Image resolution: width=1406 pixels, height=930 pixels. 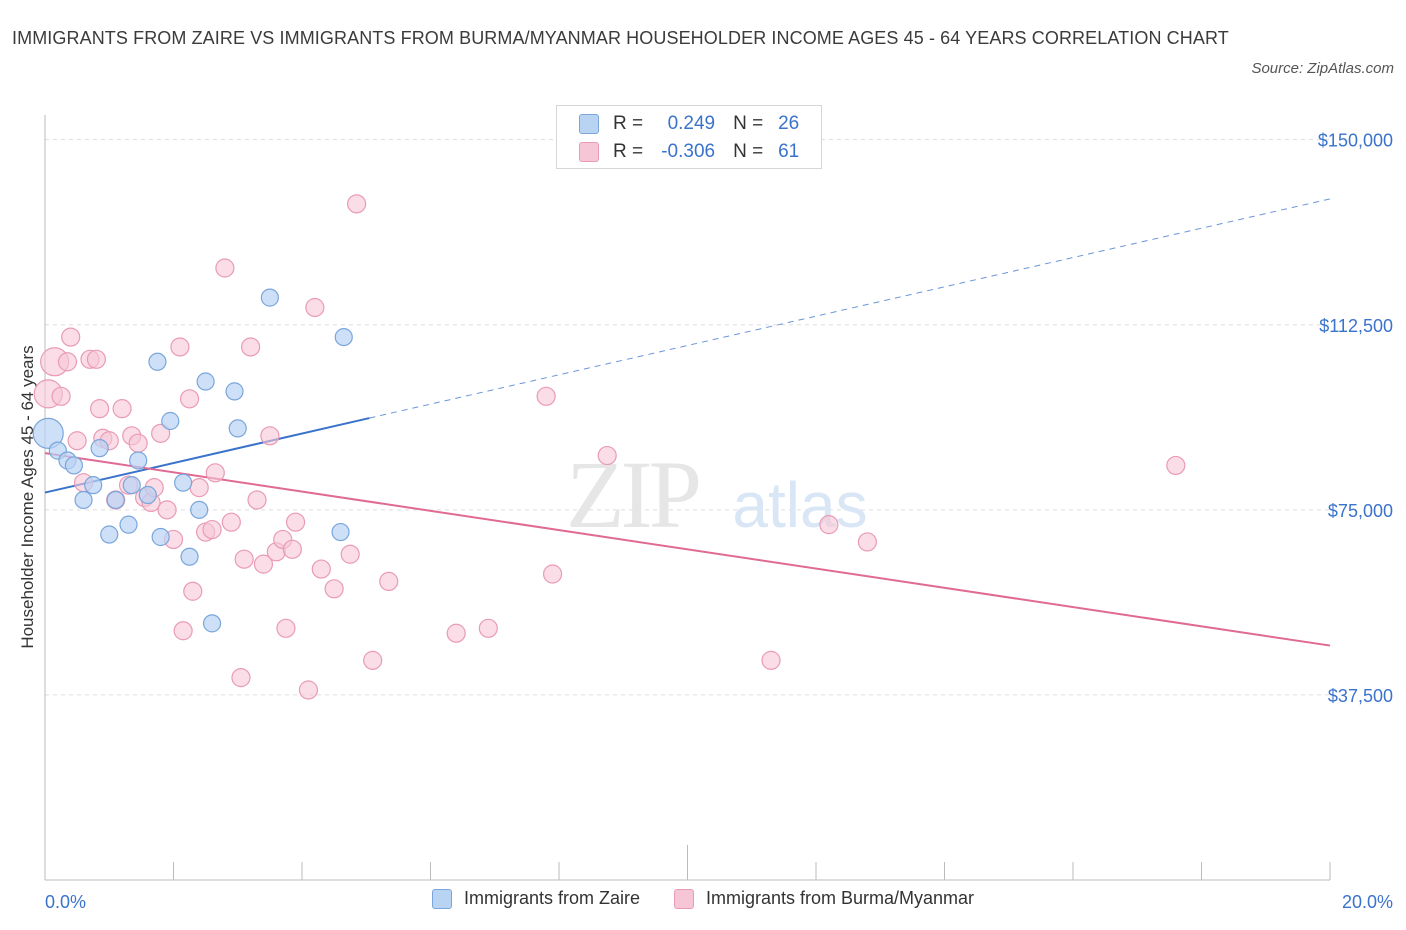 I want to click on source-label: Source: ZipAtlas.com, so click(x=1322, y=68).